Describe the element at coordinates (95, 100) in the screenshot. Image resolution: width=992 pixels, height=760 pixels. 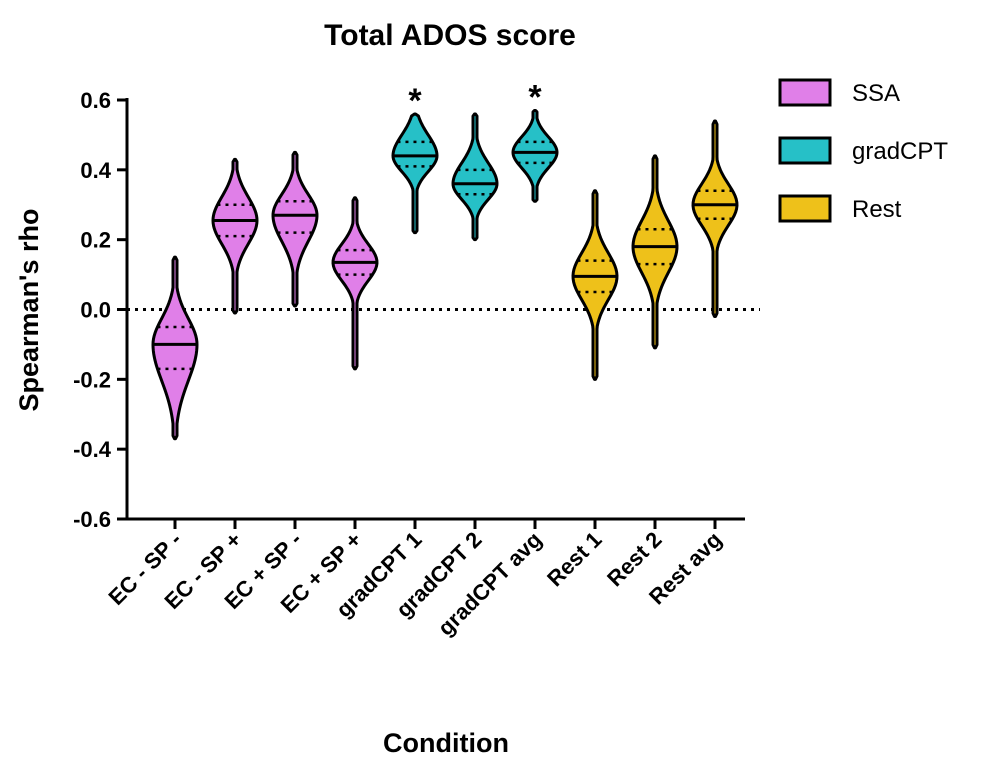
I see `y-tick-label: 0.6` at that location.